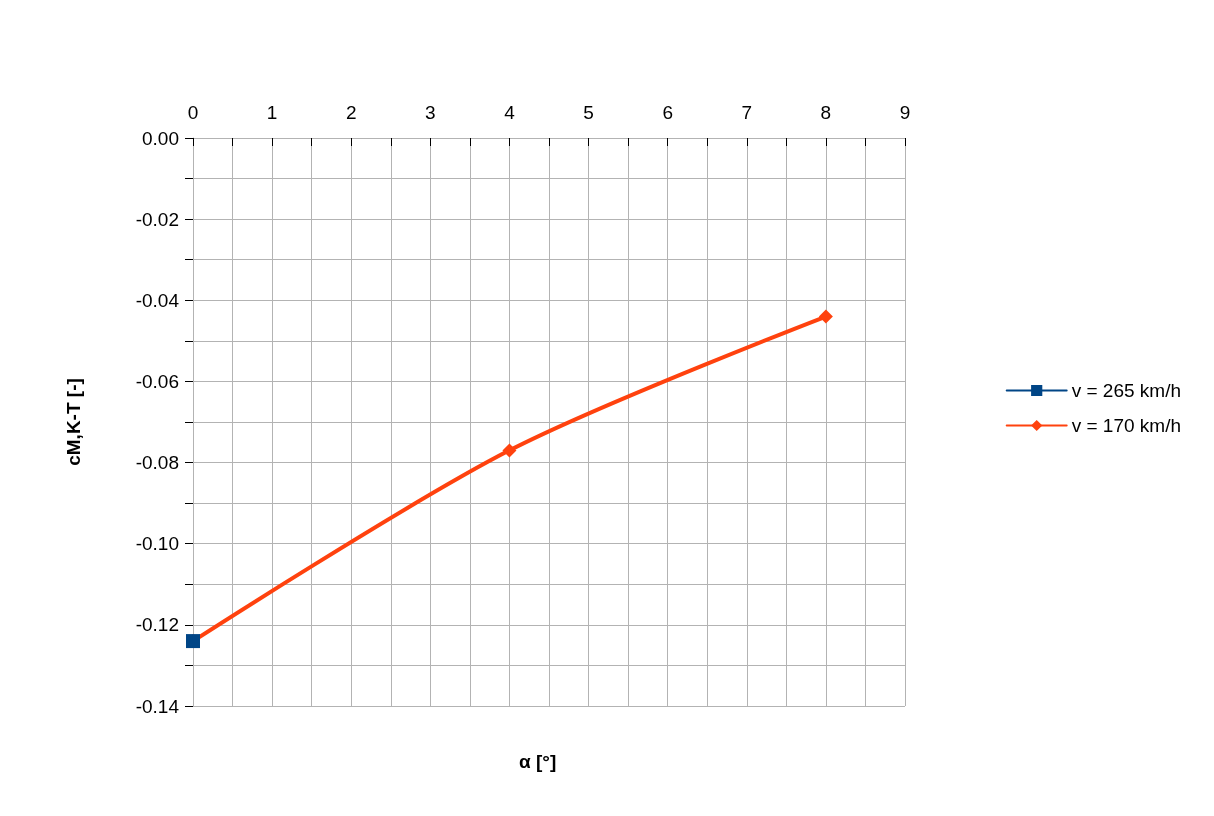 This screenshot has height=816, width=1214. What do you see at coordinates (747, 112) in the screenshot?
I see `x-tick-label: 7` at bounding box center [747, 112].